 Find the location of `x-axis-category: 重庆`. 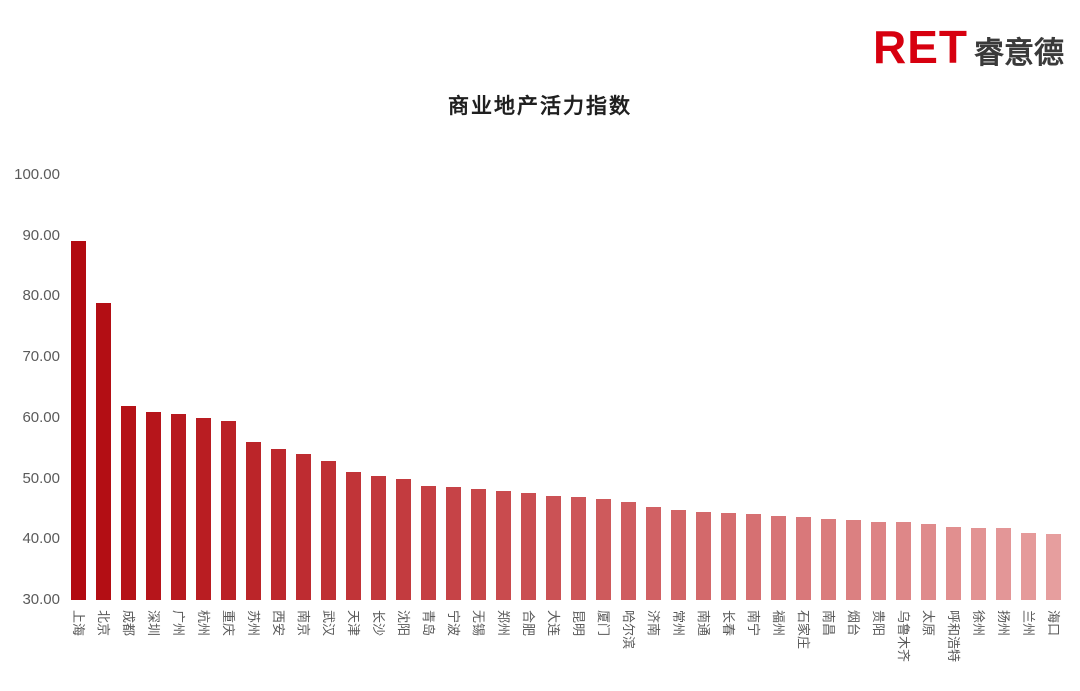

x-axis-category: 重庆 is located at coordinates (228, 636).